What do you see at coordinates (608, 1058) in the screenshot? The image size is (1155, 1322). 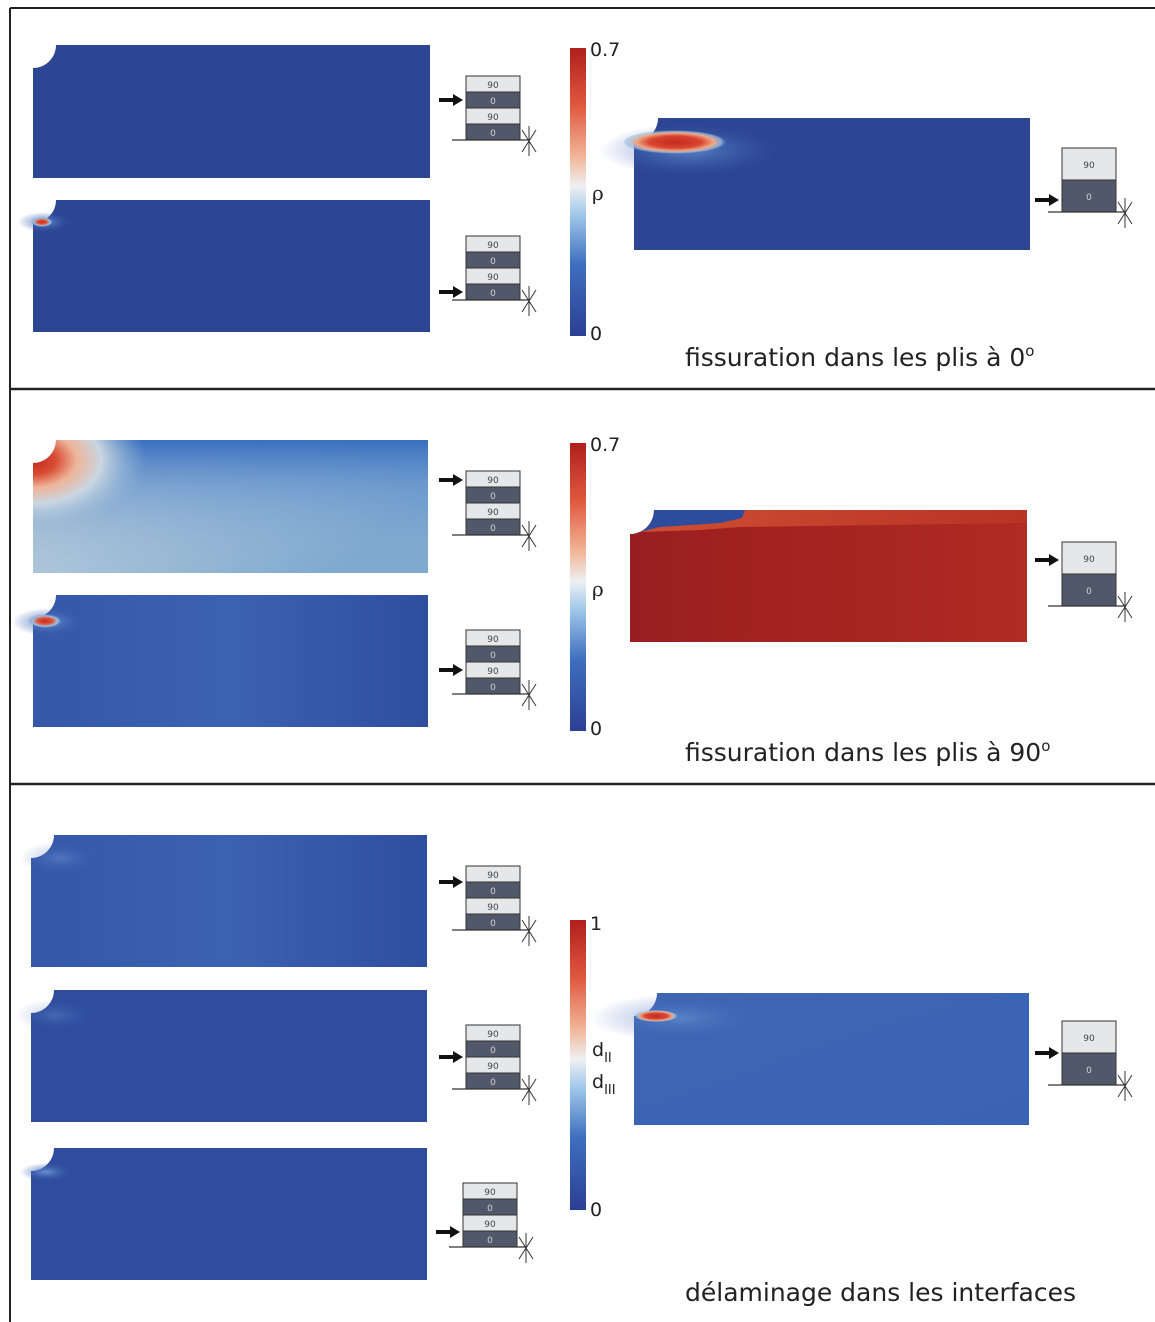 I see `colorbar-symbol-sub: II` at bounding box center [608, 1058].